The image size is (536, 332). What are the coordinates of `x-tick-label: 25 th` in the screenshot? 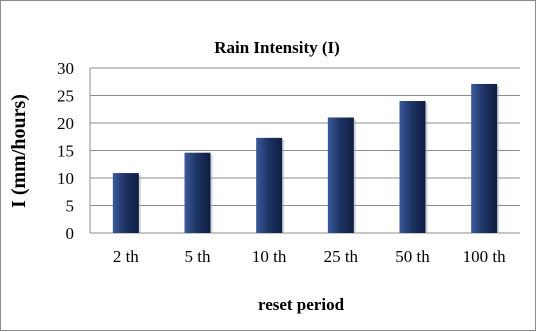 It's located at (341, 256).